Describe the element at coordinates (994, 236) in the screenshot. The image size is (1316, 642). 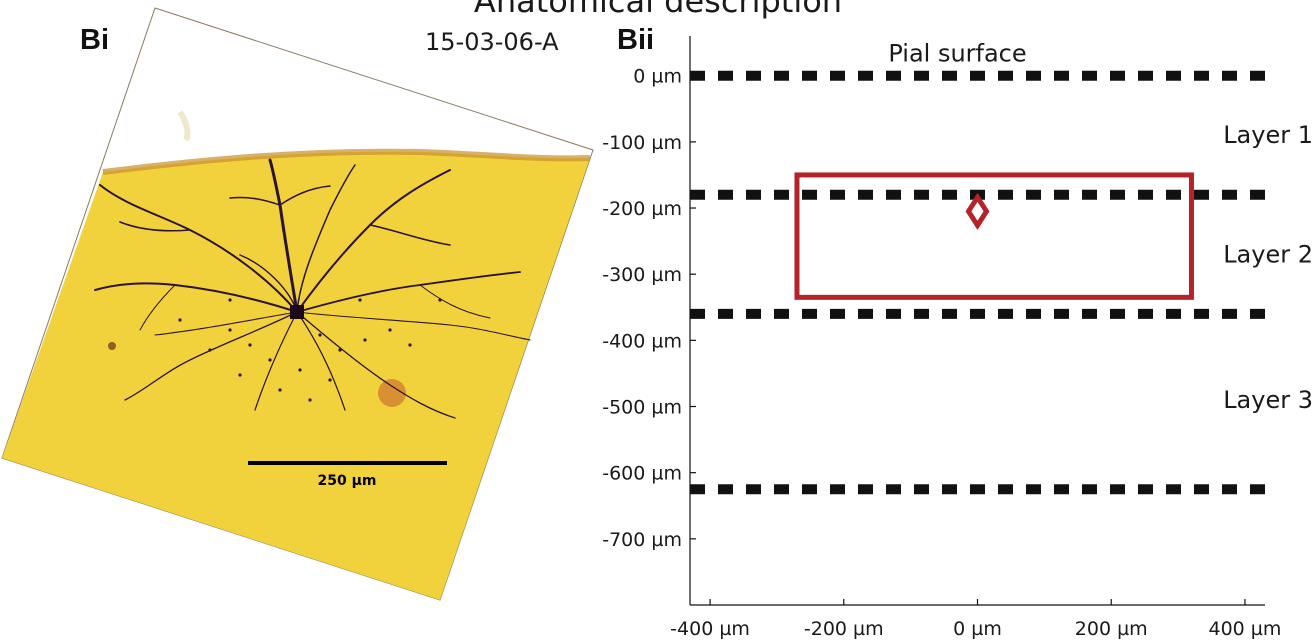
I see `dendritic-field-box` at that location.